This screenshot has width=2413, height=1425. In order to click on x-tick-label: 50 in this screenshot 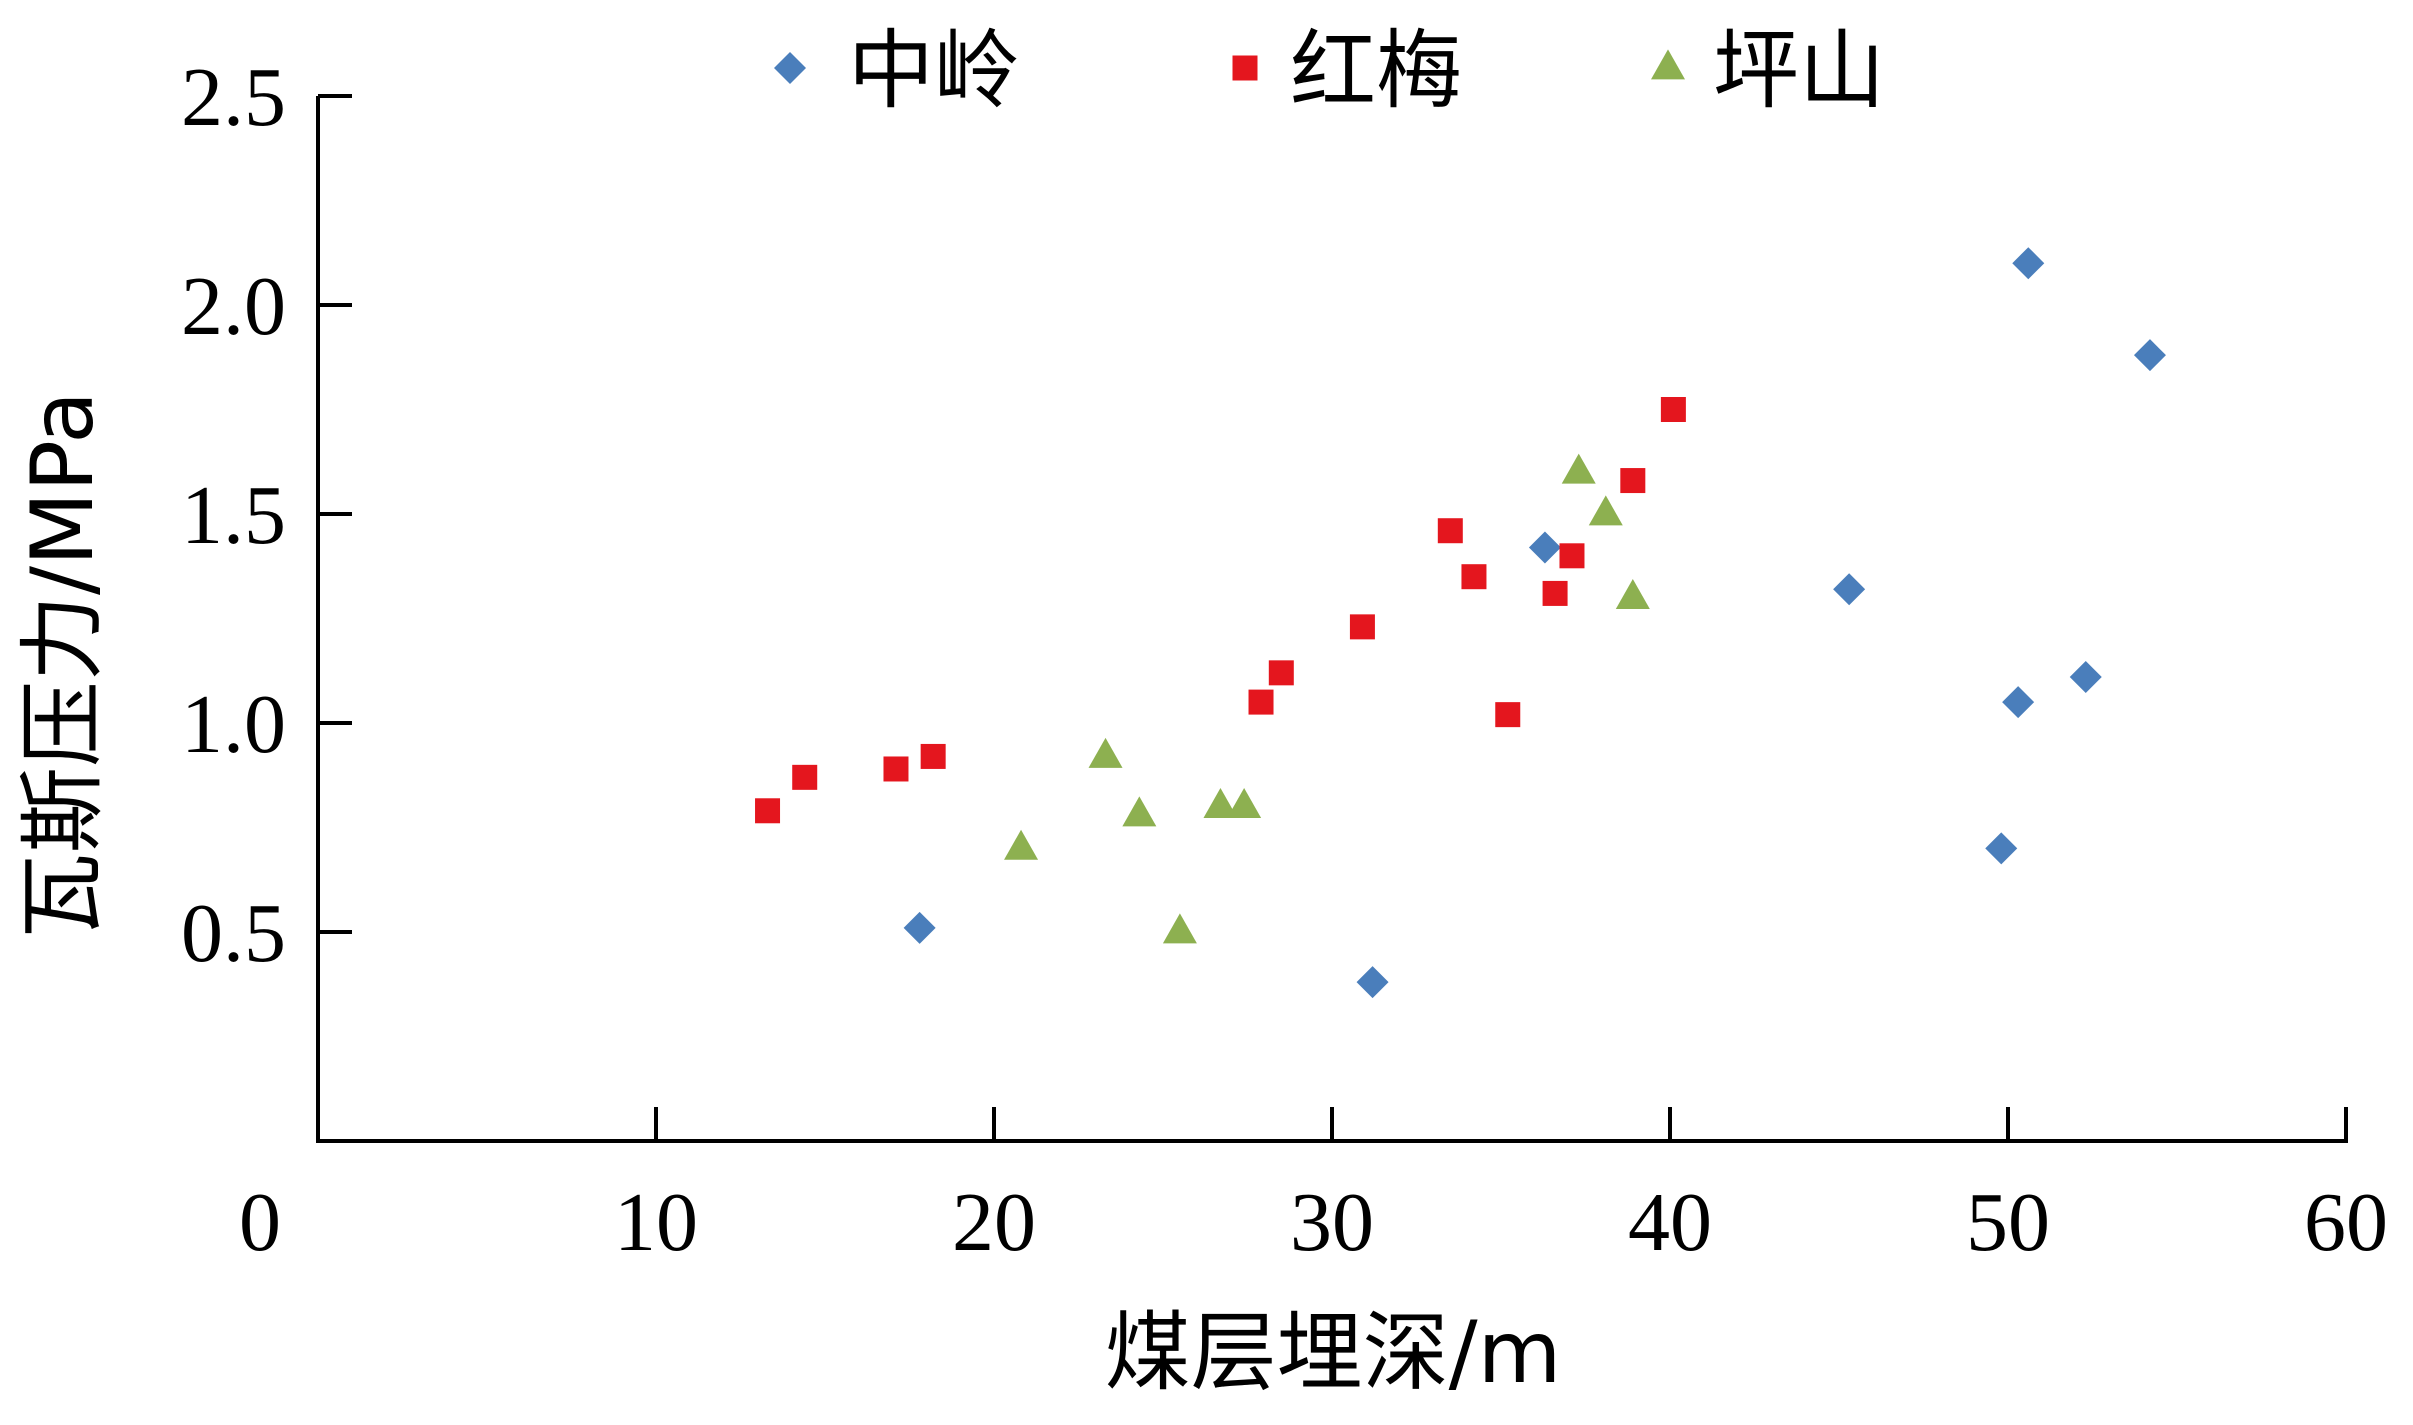, I will do `click(2008, 1222)`.